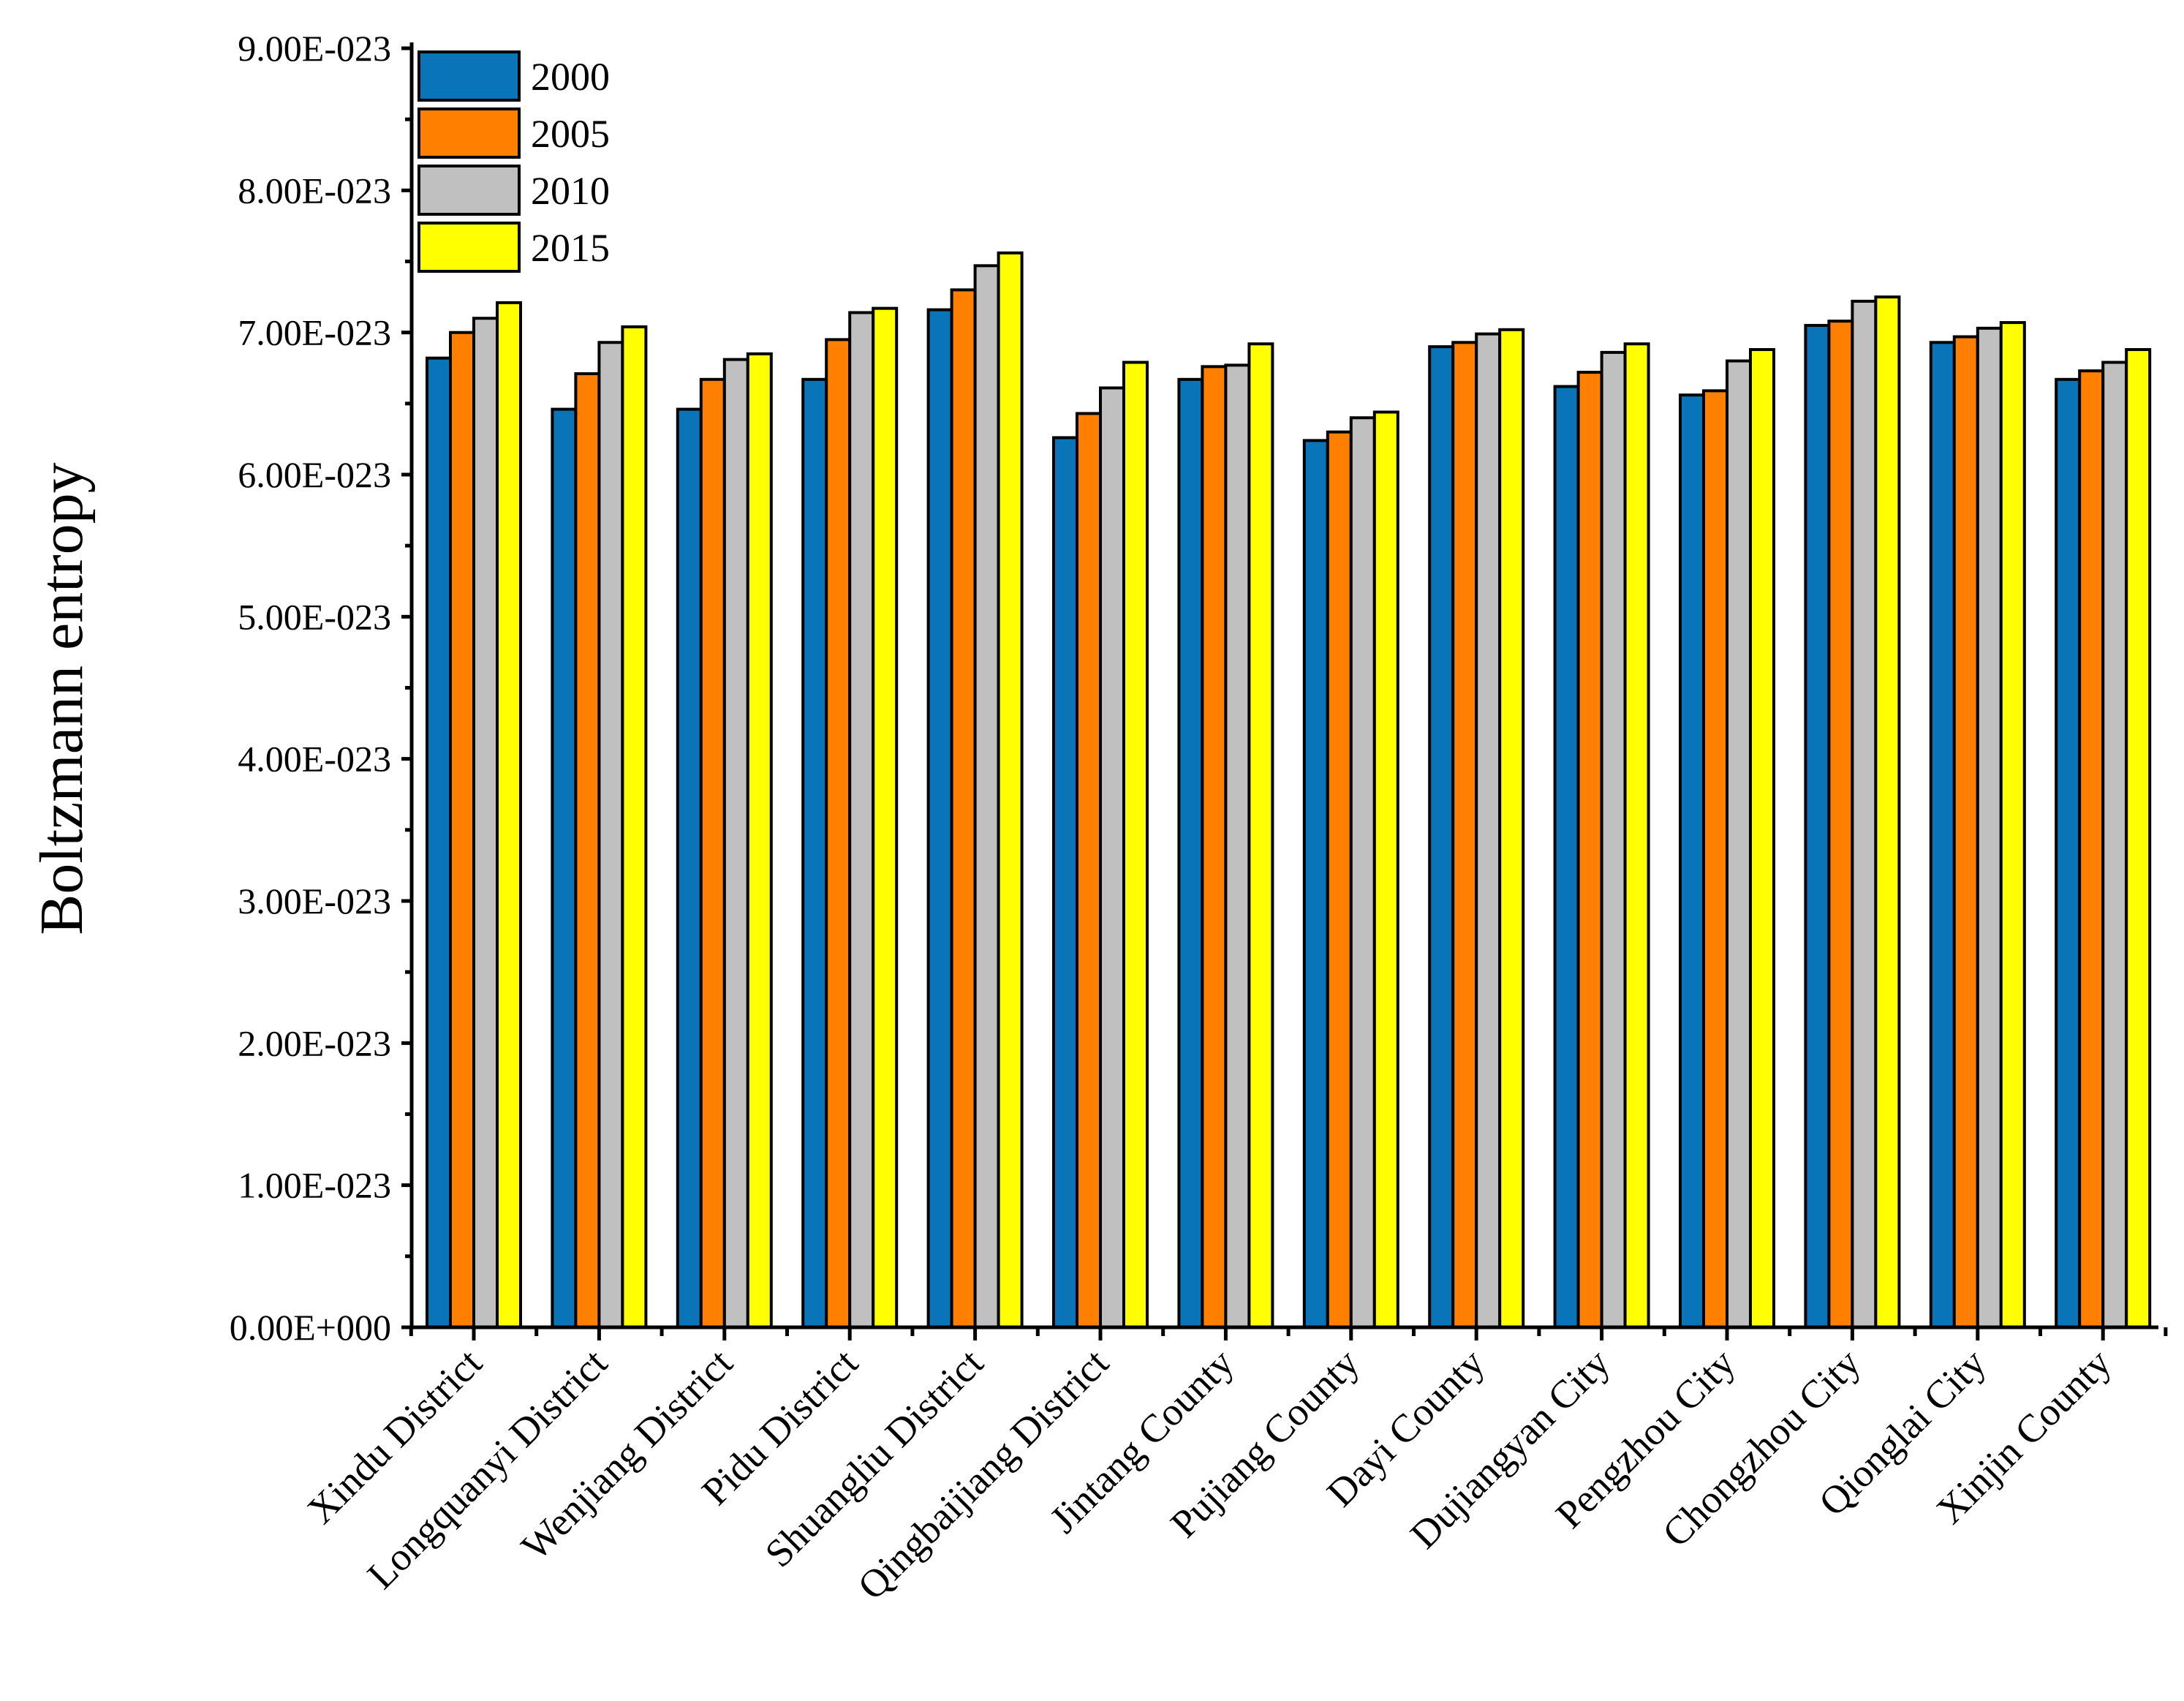  Describe the element at coordinates (570, 248) in the screenshot. I see `legend-label-2015: 2015` at that location.